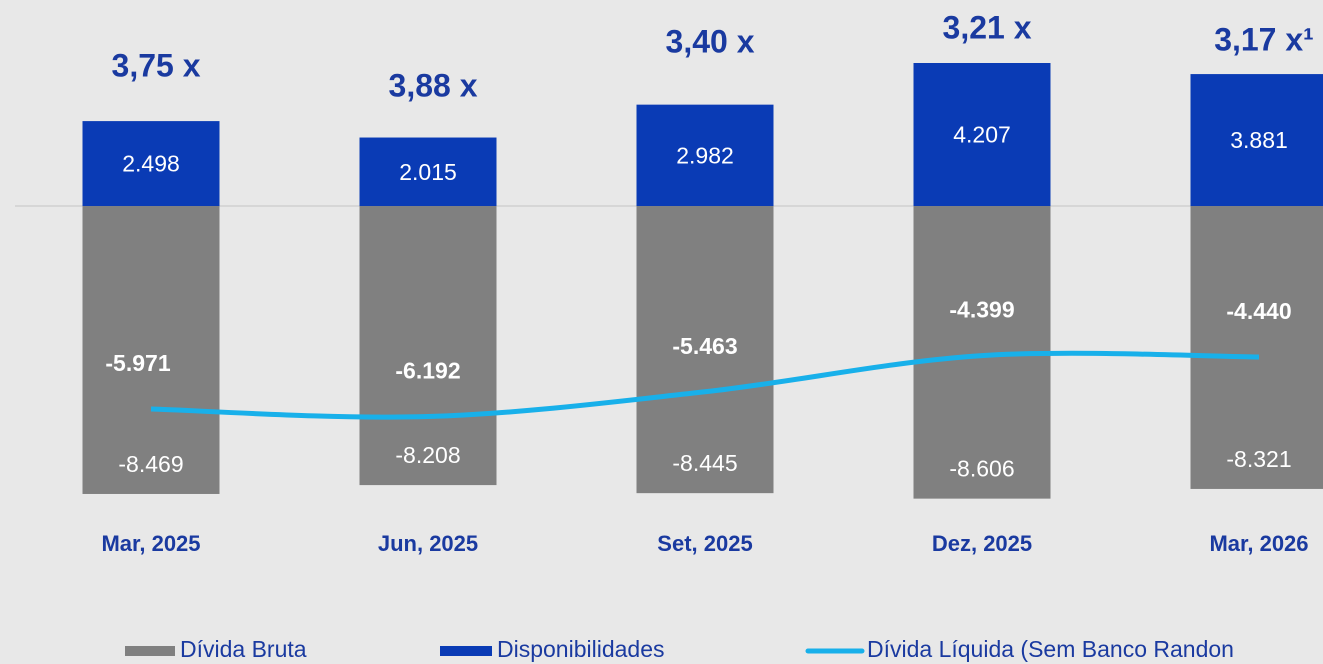  I want to click on annotation: 3,75 x, so click(156, 65).